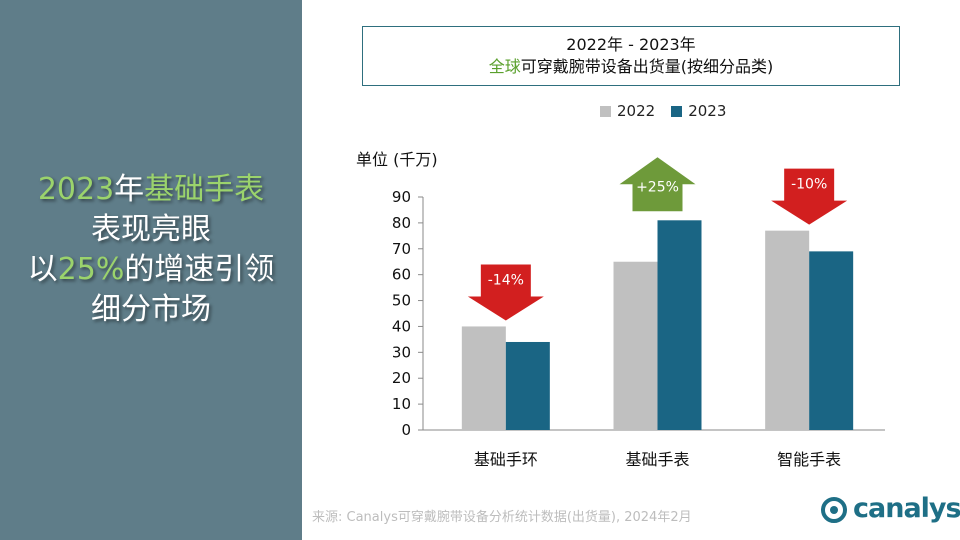  I want to click on headline-growth-text: 的增速引领, so click(199, 269).